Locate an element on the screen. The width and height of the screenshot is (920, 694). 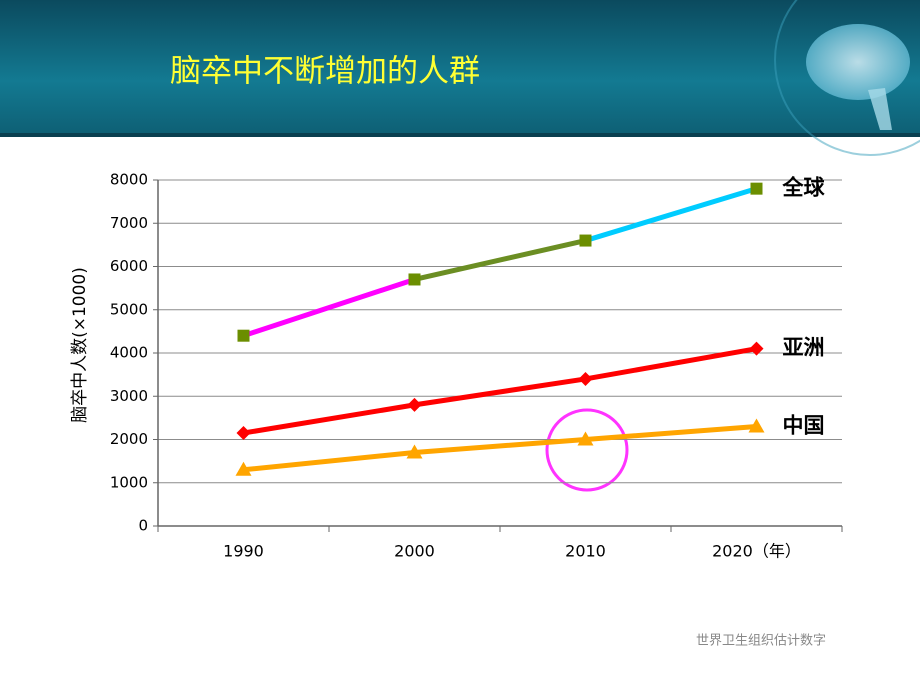
brain-stem is located at coordinates (880, 109).